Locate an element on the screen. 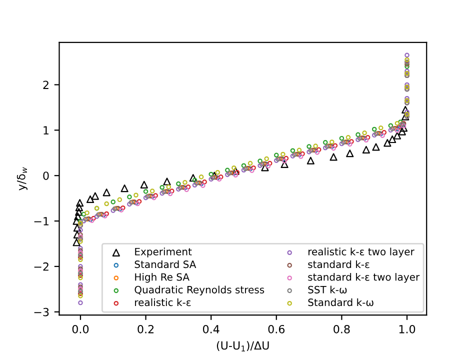  x-axis-title: (U-U$_{1}$)/ΔU is located at coordinates (242, 346).